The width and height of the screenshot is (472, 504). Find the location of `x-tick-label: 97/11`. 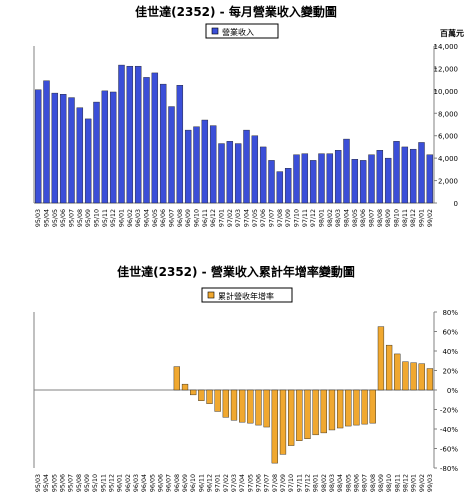

x-tick-label: 97/11 is located at coordinates (299, 483).